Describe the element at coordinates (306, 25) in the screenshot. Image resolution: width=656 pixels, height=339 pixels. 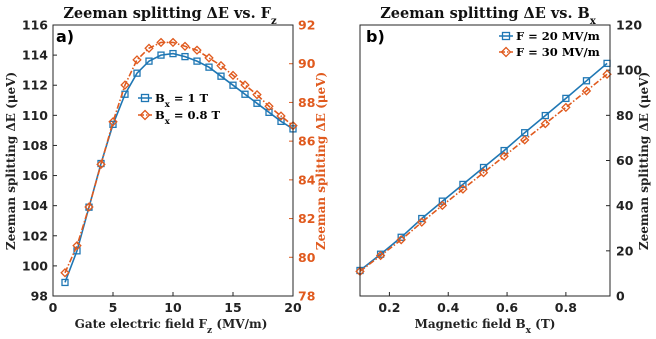
I see `panel-a-right-y-tick-label: 92` at that location.